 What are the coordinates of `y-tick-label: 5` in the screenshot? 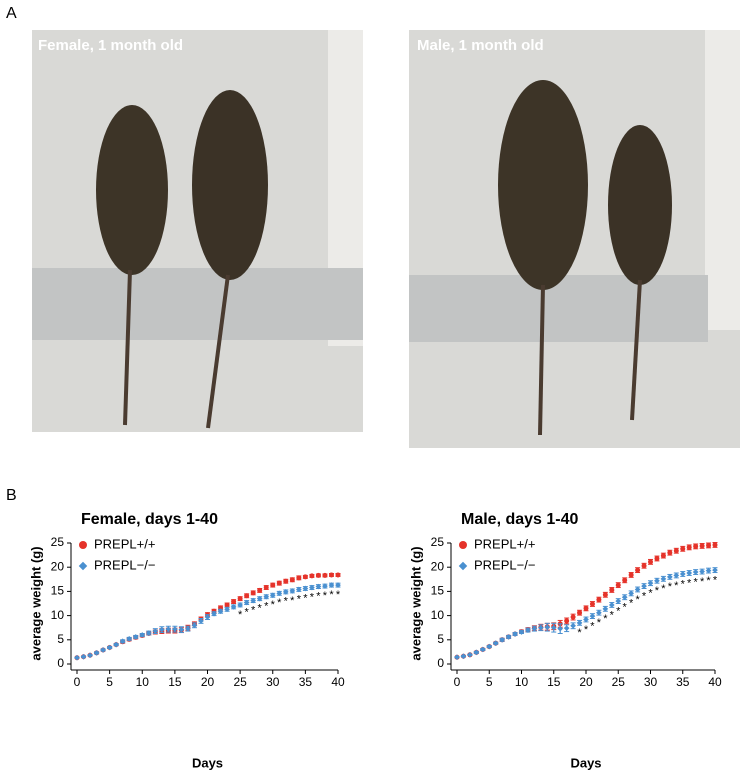 It's located at (60, 639).